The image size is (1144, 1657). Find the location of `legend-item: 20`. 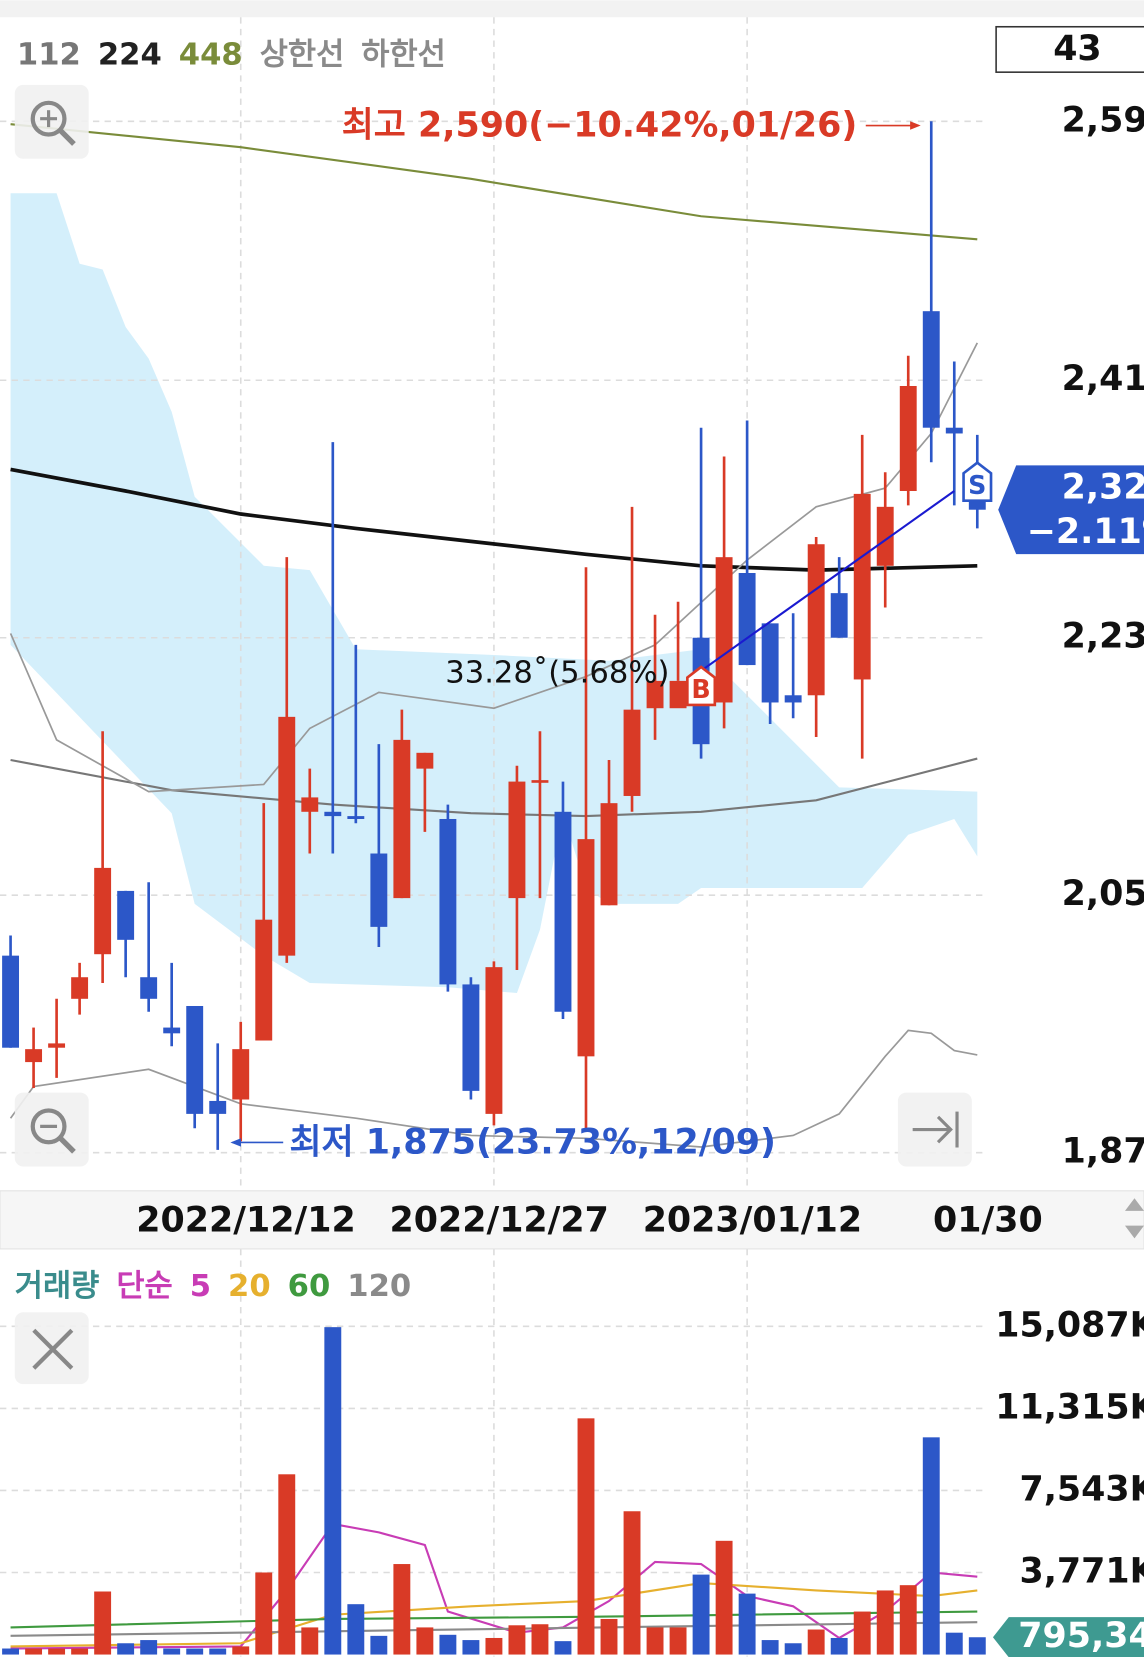

legend-item: 20 is located at coordinates (249, 1285).